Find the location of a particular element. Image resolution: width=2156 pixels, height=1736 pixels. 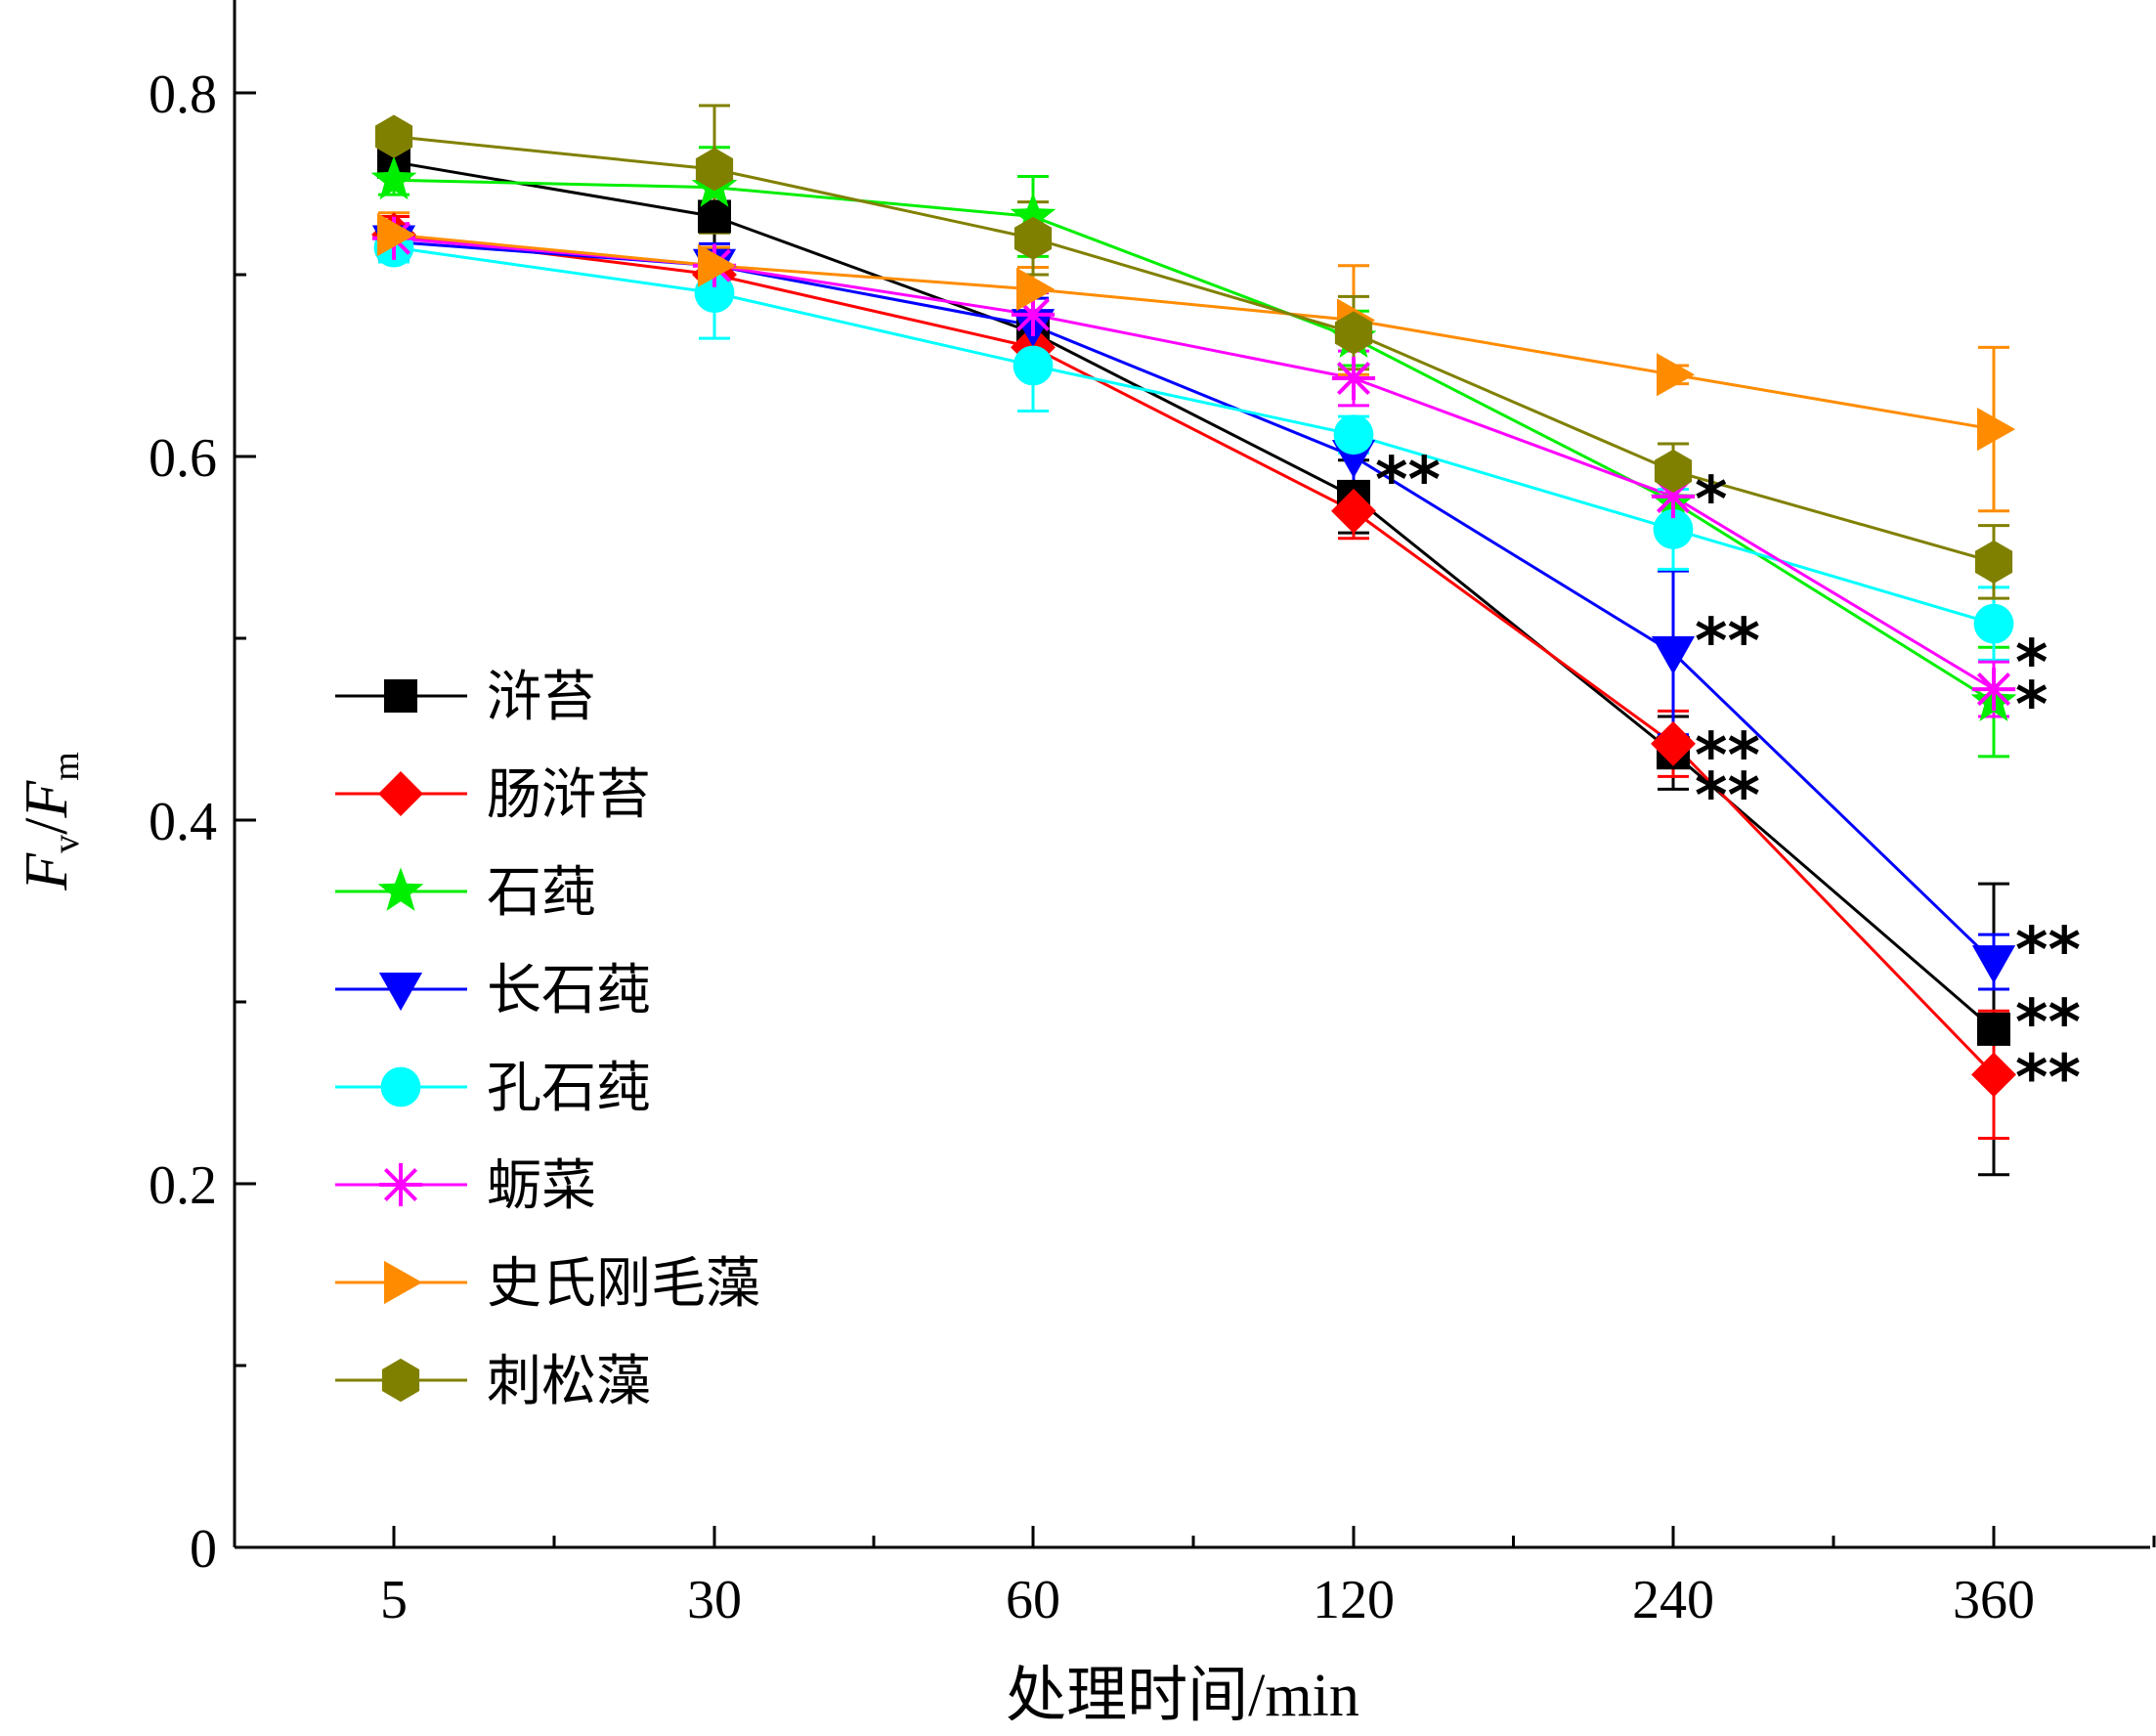

legend-item: 浒苔 is located at coordinates (466, 697).